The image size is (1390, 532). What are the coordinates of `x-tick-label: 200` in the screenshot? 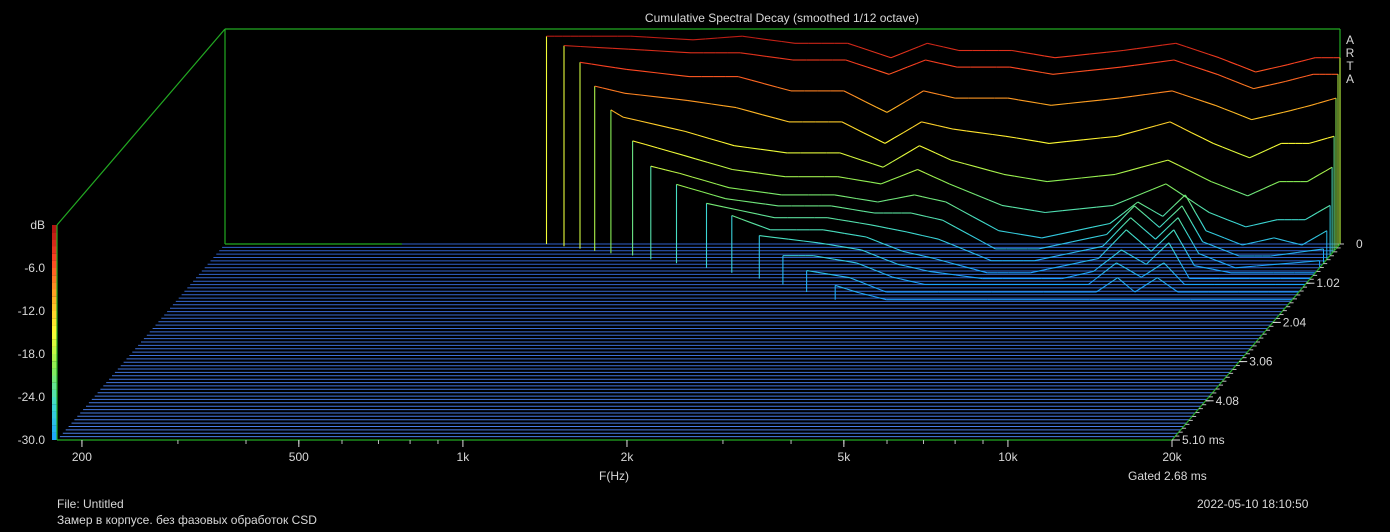 It's located at (82, 457).